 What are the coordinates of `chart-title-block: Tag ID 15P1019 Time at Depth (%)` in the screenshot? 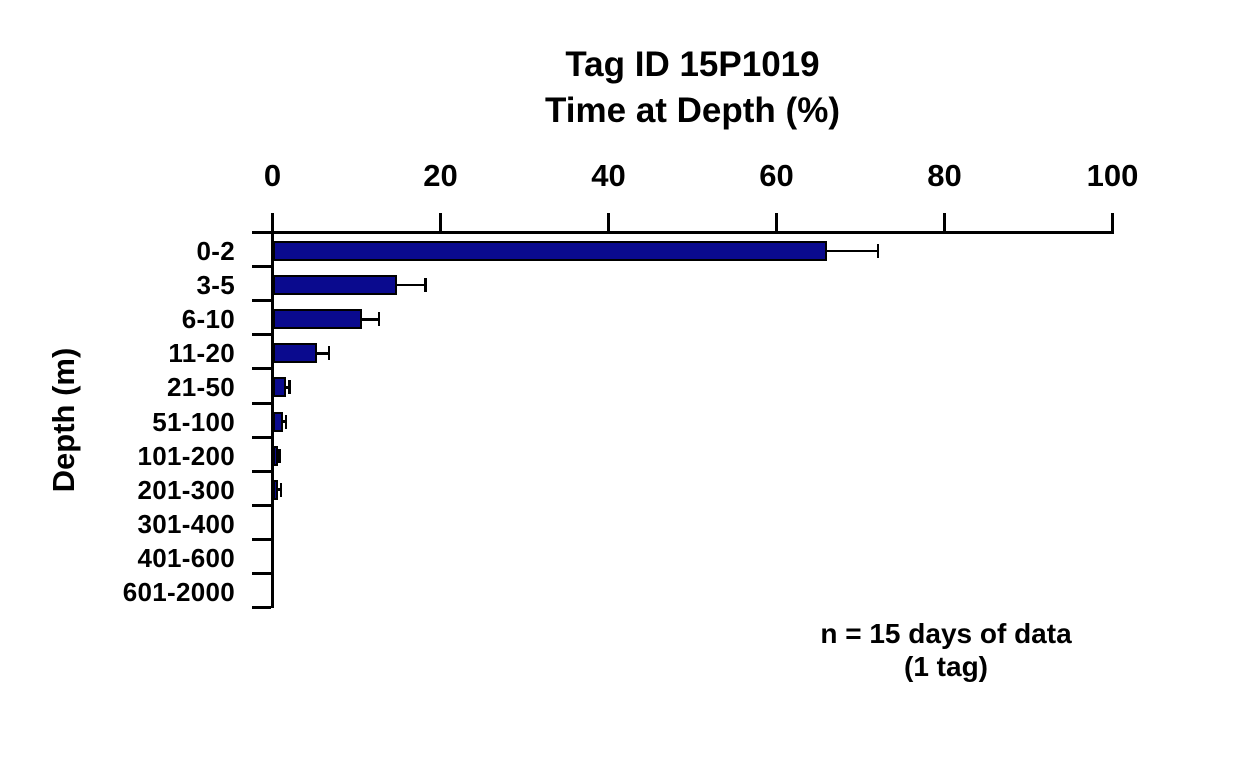 It's located at (692, 88).